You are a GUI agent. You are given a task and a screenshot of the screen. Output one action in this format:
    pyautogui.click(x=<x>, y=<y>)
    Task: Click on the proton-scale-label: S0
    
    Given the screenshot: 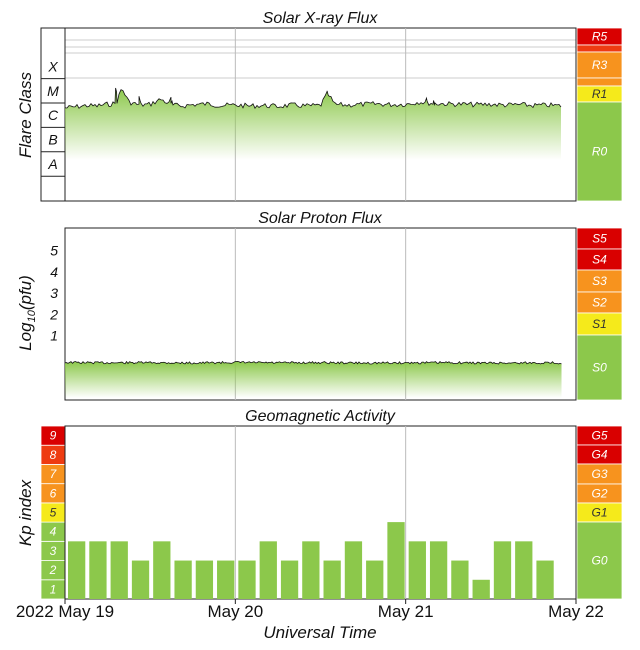 What is the action you would take?
    pyautogui.click(x=599, y=368)
    